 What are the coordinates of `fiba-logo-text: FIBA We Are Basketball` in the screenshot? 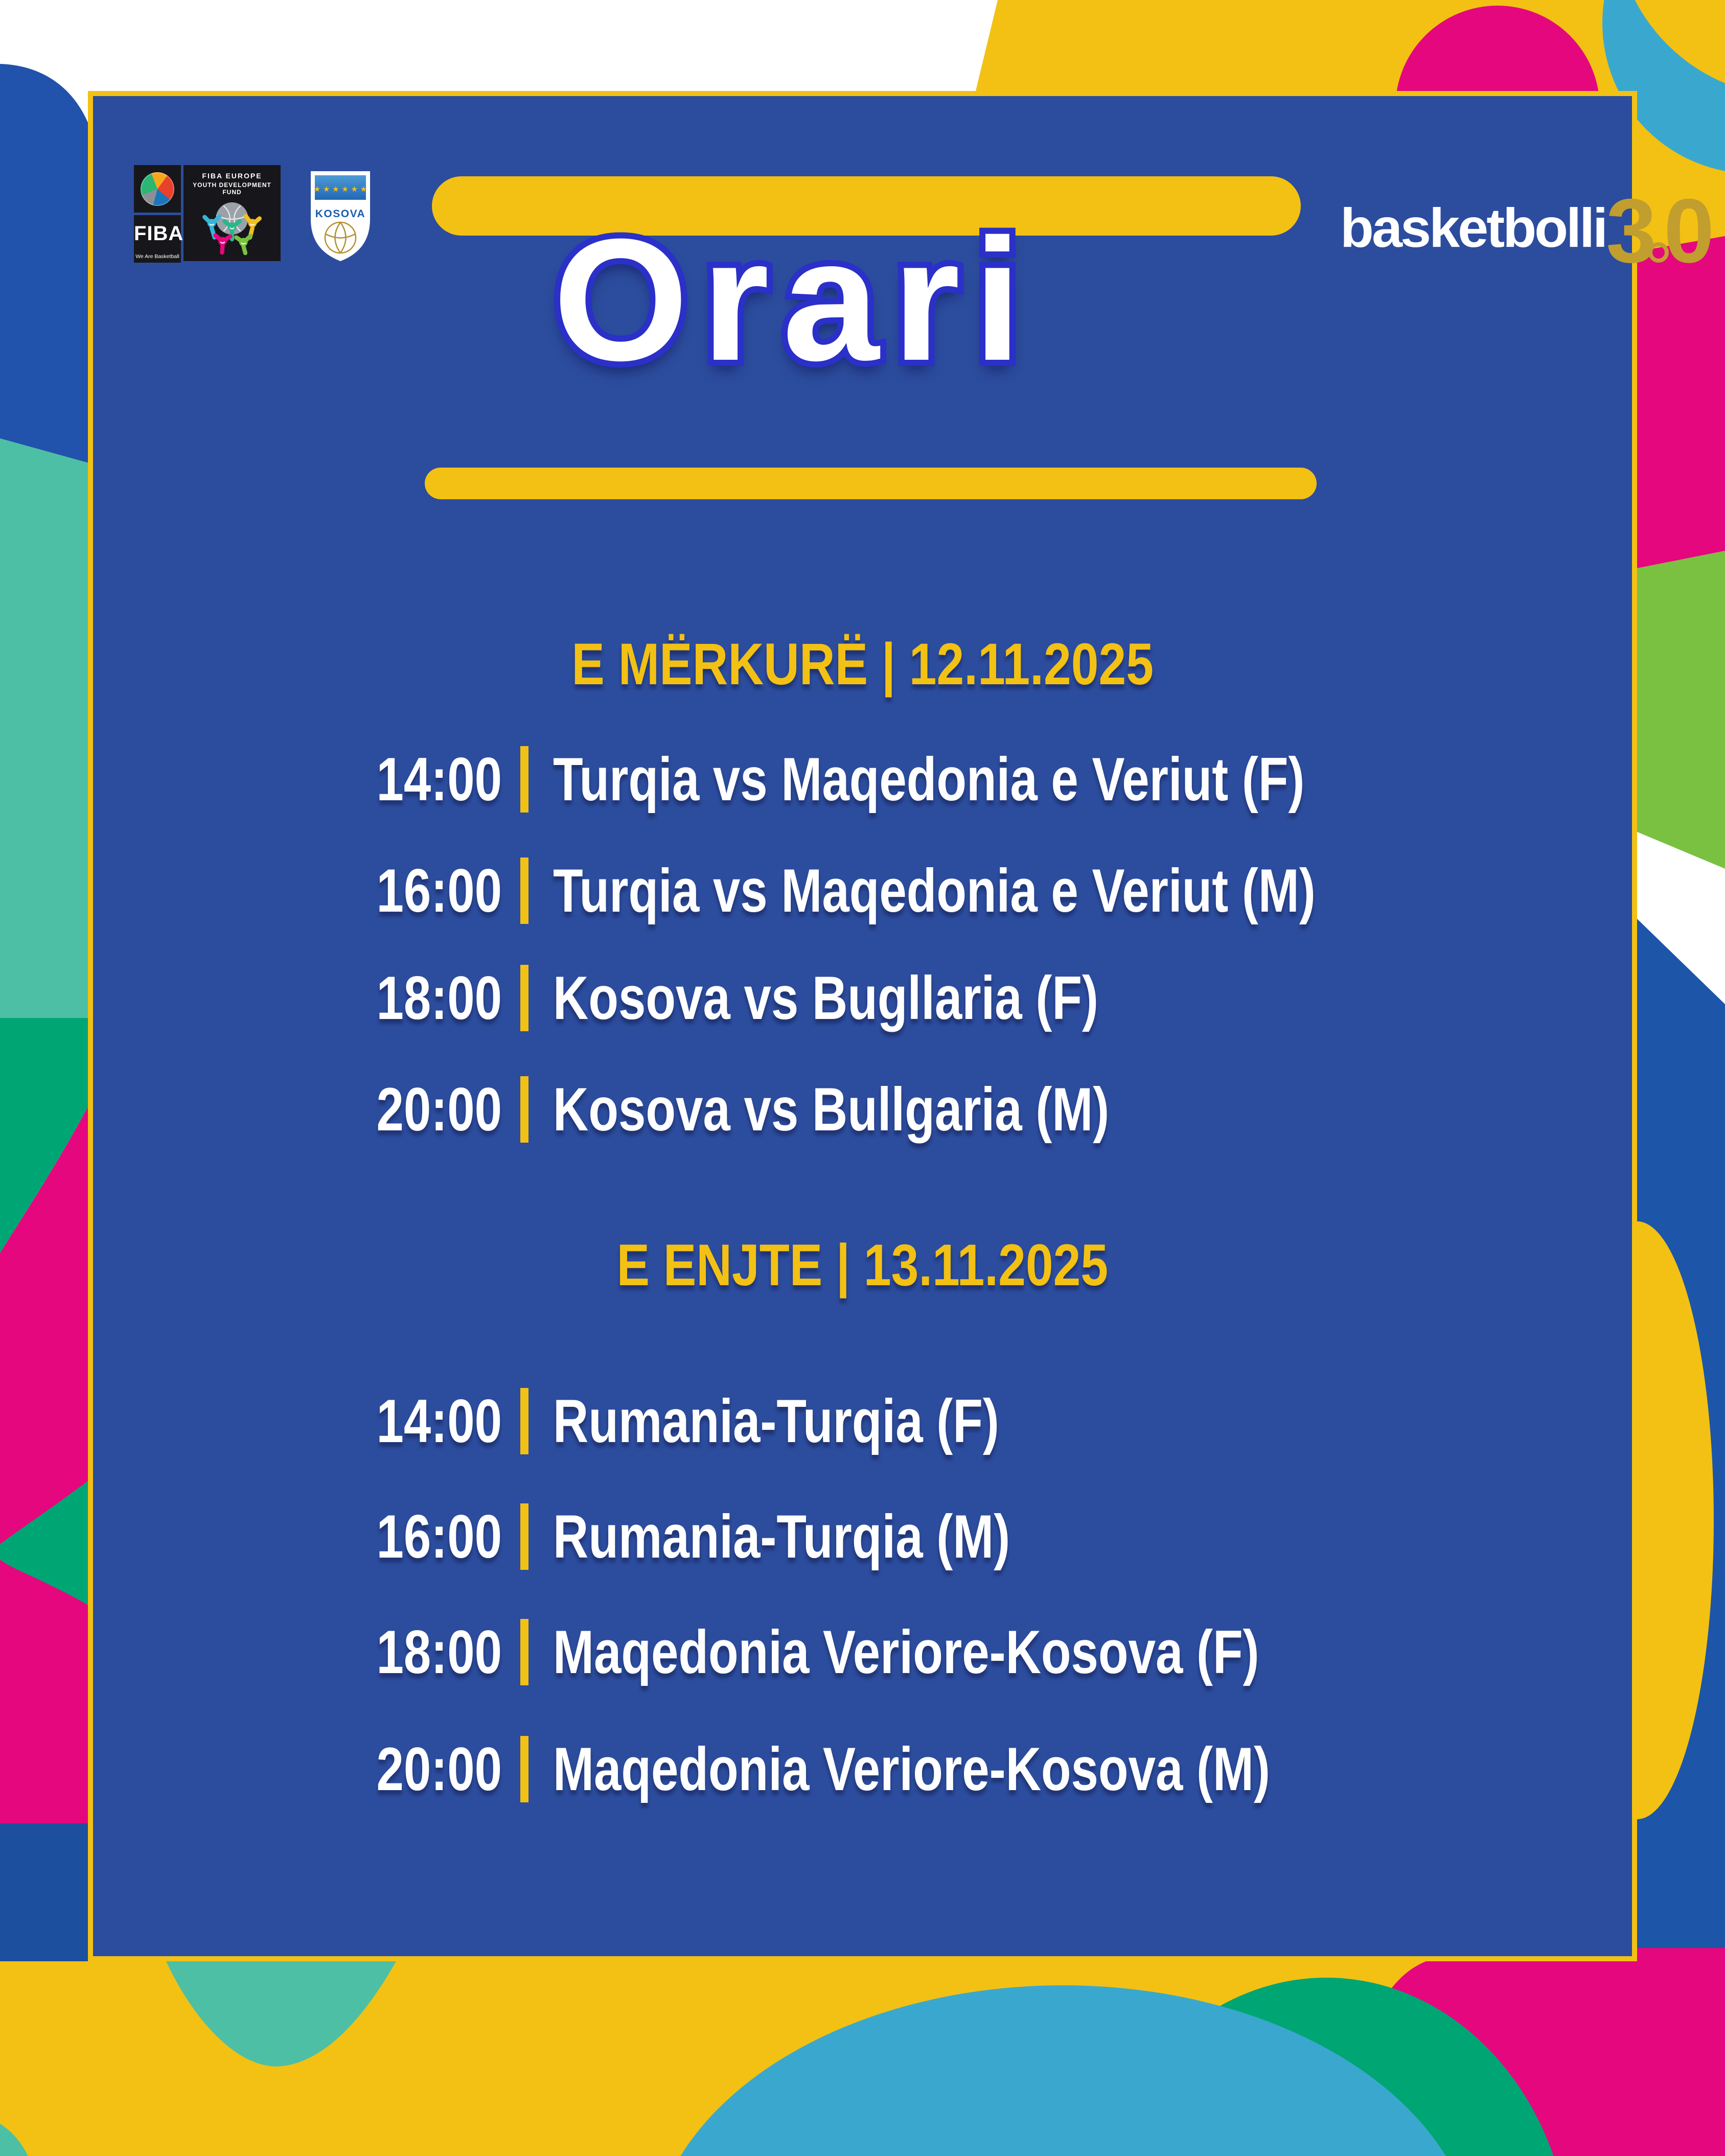 It's located at (159, 239).